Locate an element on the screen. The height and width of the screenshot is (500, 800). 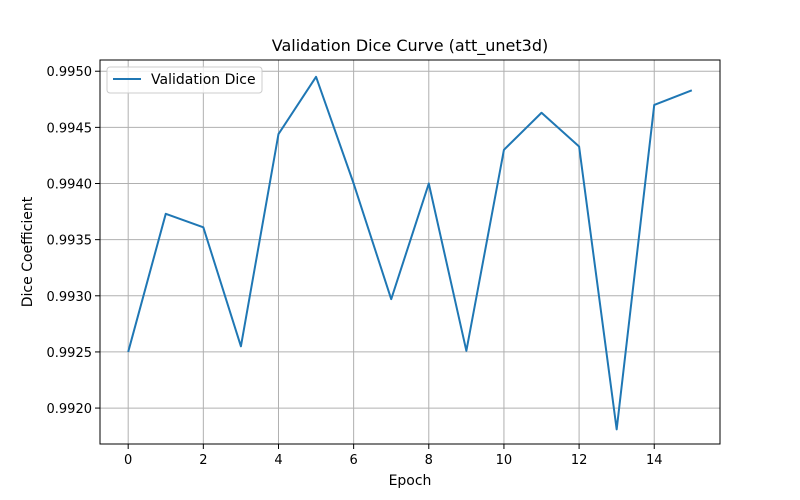
y-tick-label: 0.9925 is located at coordinates (70, 353).